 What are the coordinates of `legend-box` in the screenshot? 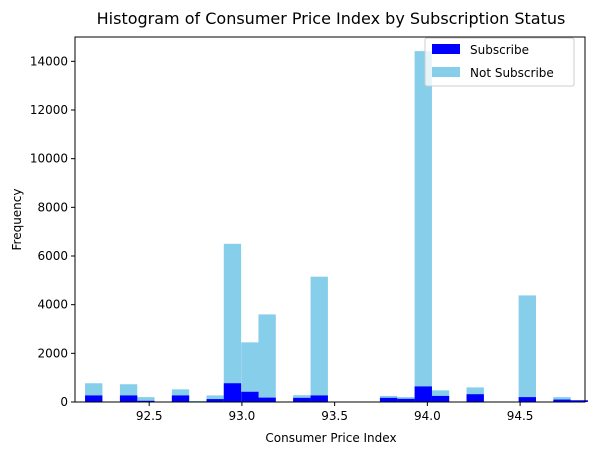 It's located at (499, 62).